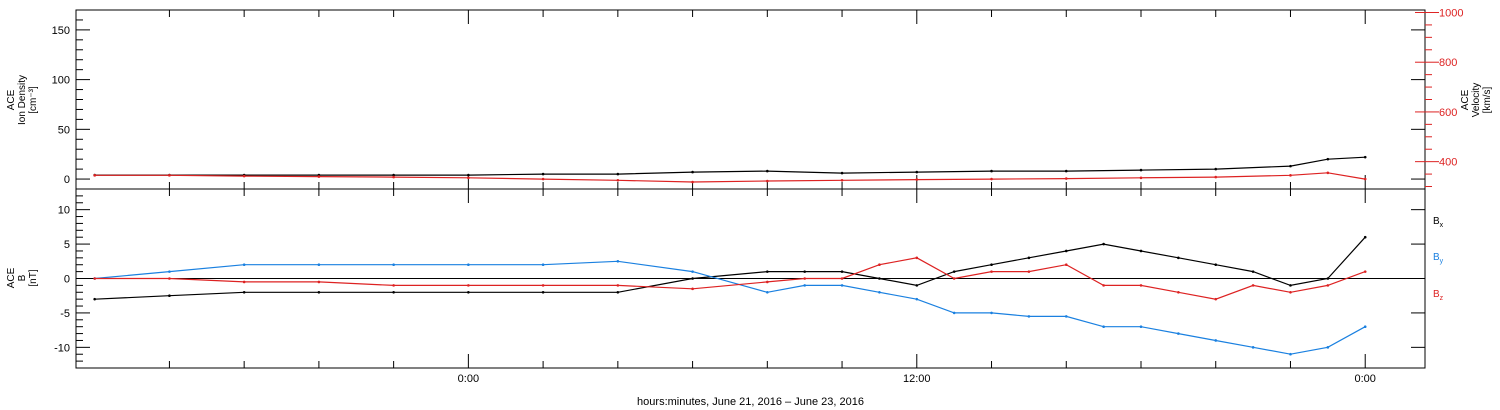 The image size is (1500, 410). Describe the element at coordinates (11, 99) in the screenshot. I see `top-left-axis-title-line: ACE` at that location.